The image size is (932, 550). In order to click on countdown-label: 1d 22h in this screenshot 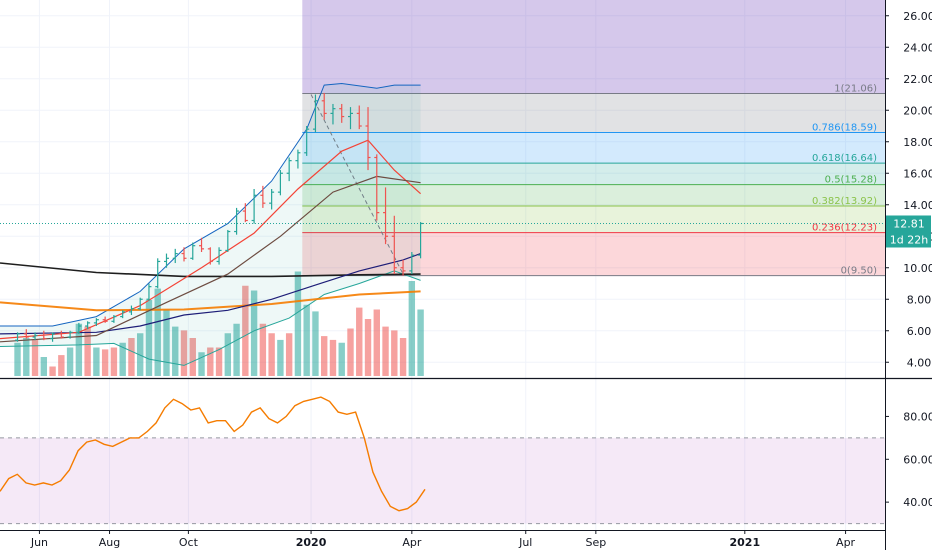, I will do `click(909, 239)`.